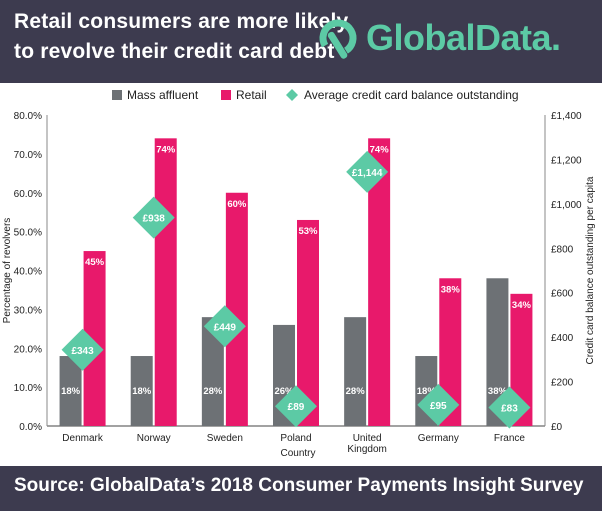 The image size is (602, 511). Describe the element at coordinates (295, 438) in the screenshot. I see `x-tick-label: Poland` at that location.